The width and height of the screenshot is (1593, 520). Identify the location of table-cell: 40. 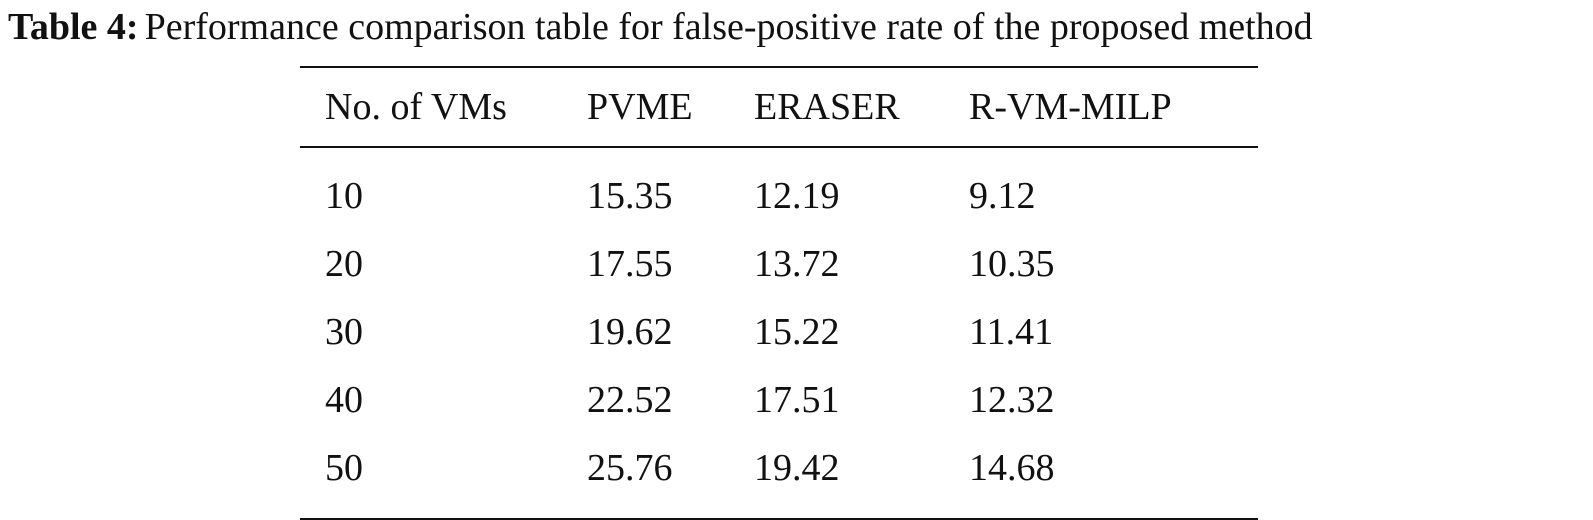
(344, 400).